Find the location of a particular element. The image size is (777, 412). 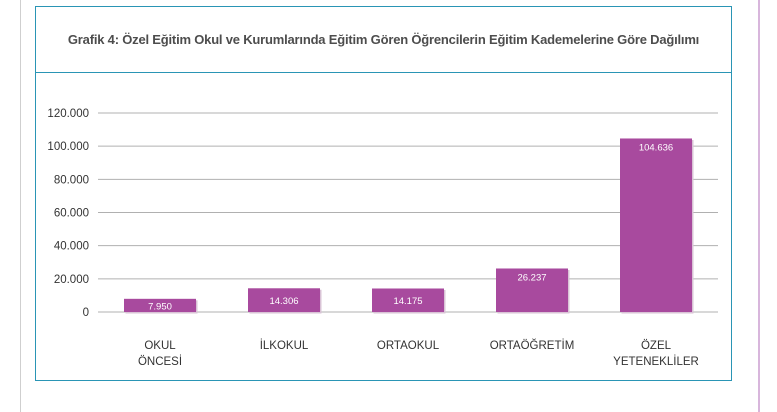

y-tick-label: 80.000 is located at coordinates (71, 180).